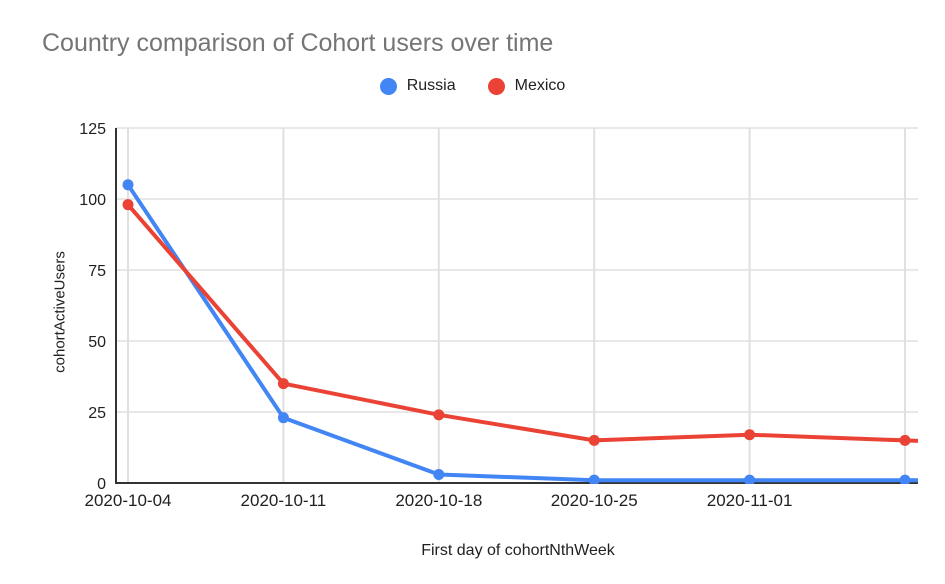 Image resolution: width=945 pixels, height=584 pixels. What do you see at coordinates (540, 85) in the screenshot?
I see `legend-label: Mexico` at bounding box center [540, 85].